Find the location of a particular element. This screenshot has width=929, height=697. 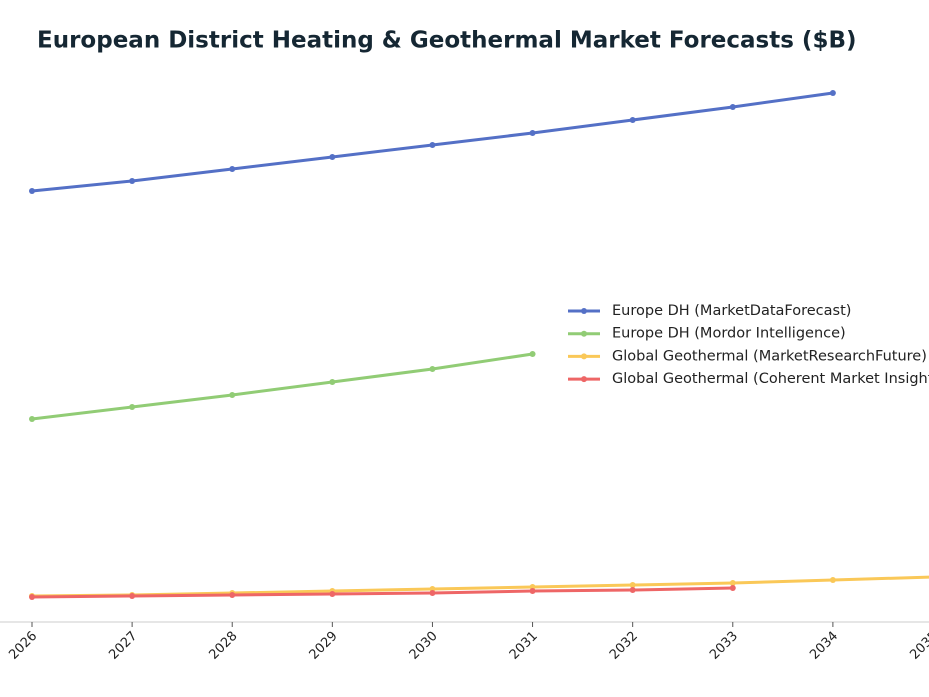

x-tick-label: 2029 is located at coordinates (324, 646).